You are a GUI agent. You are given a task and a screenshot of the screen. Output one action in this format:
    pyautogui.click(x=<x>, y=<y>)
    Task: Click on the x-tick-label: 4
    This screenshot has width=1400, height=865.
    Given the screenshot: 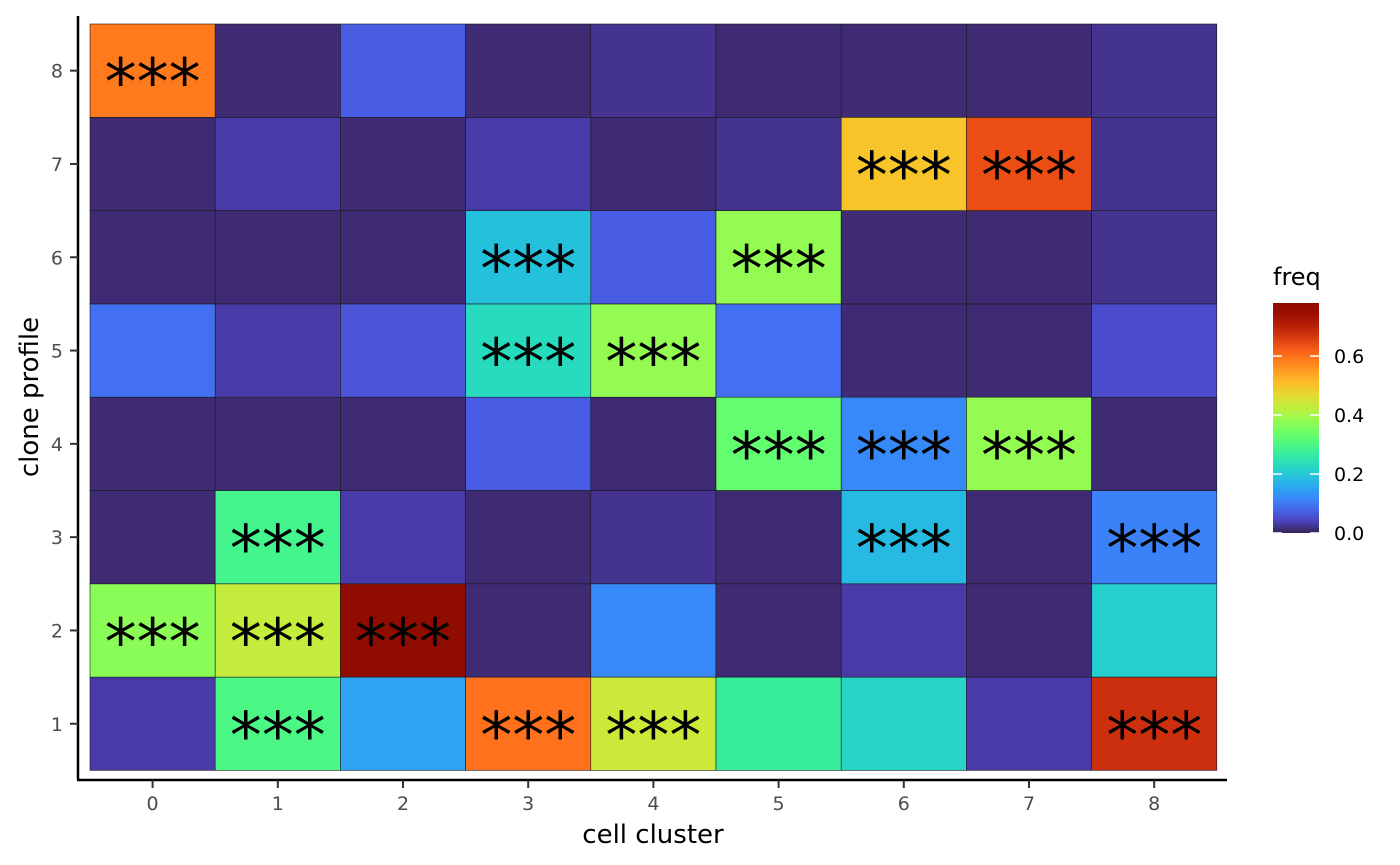 What is the action you would take?
    pyautogui.click(x=653, y=804)
    